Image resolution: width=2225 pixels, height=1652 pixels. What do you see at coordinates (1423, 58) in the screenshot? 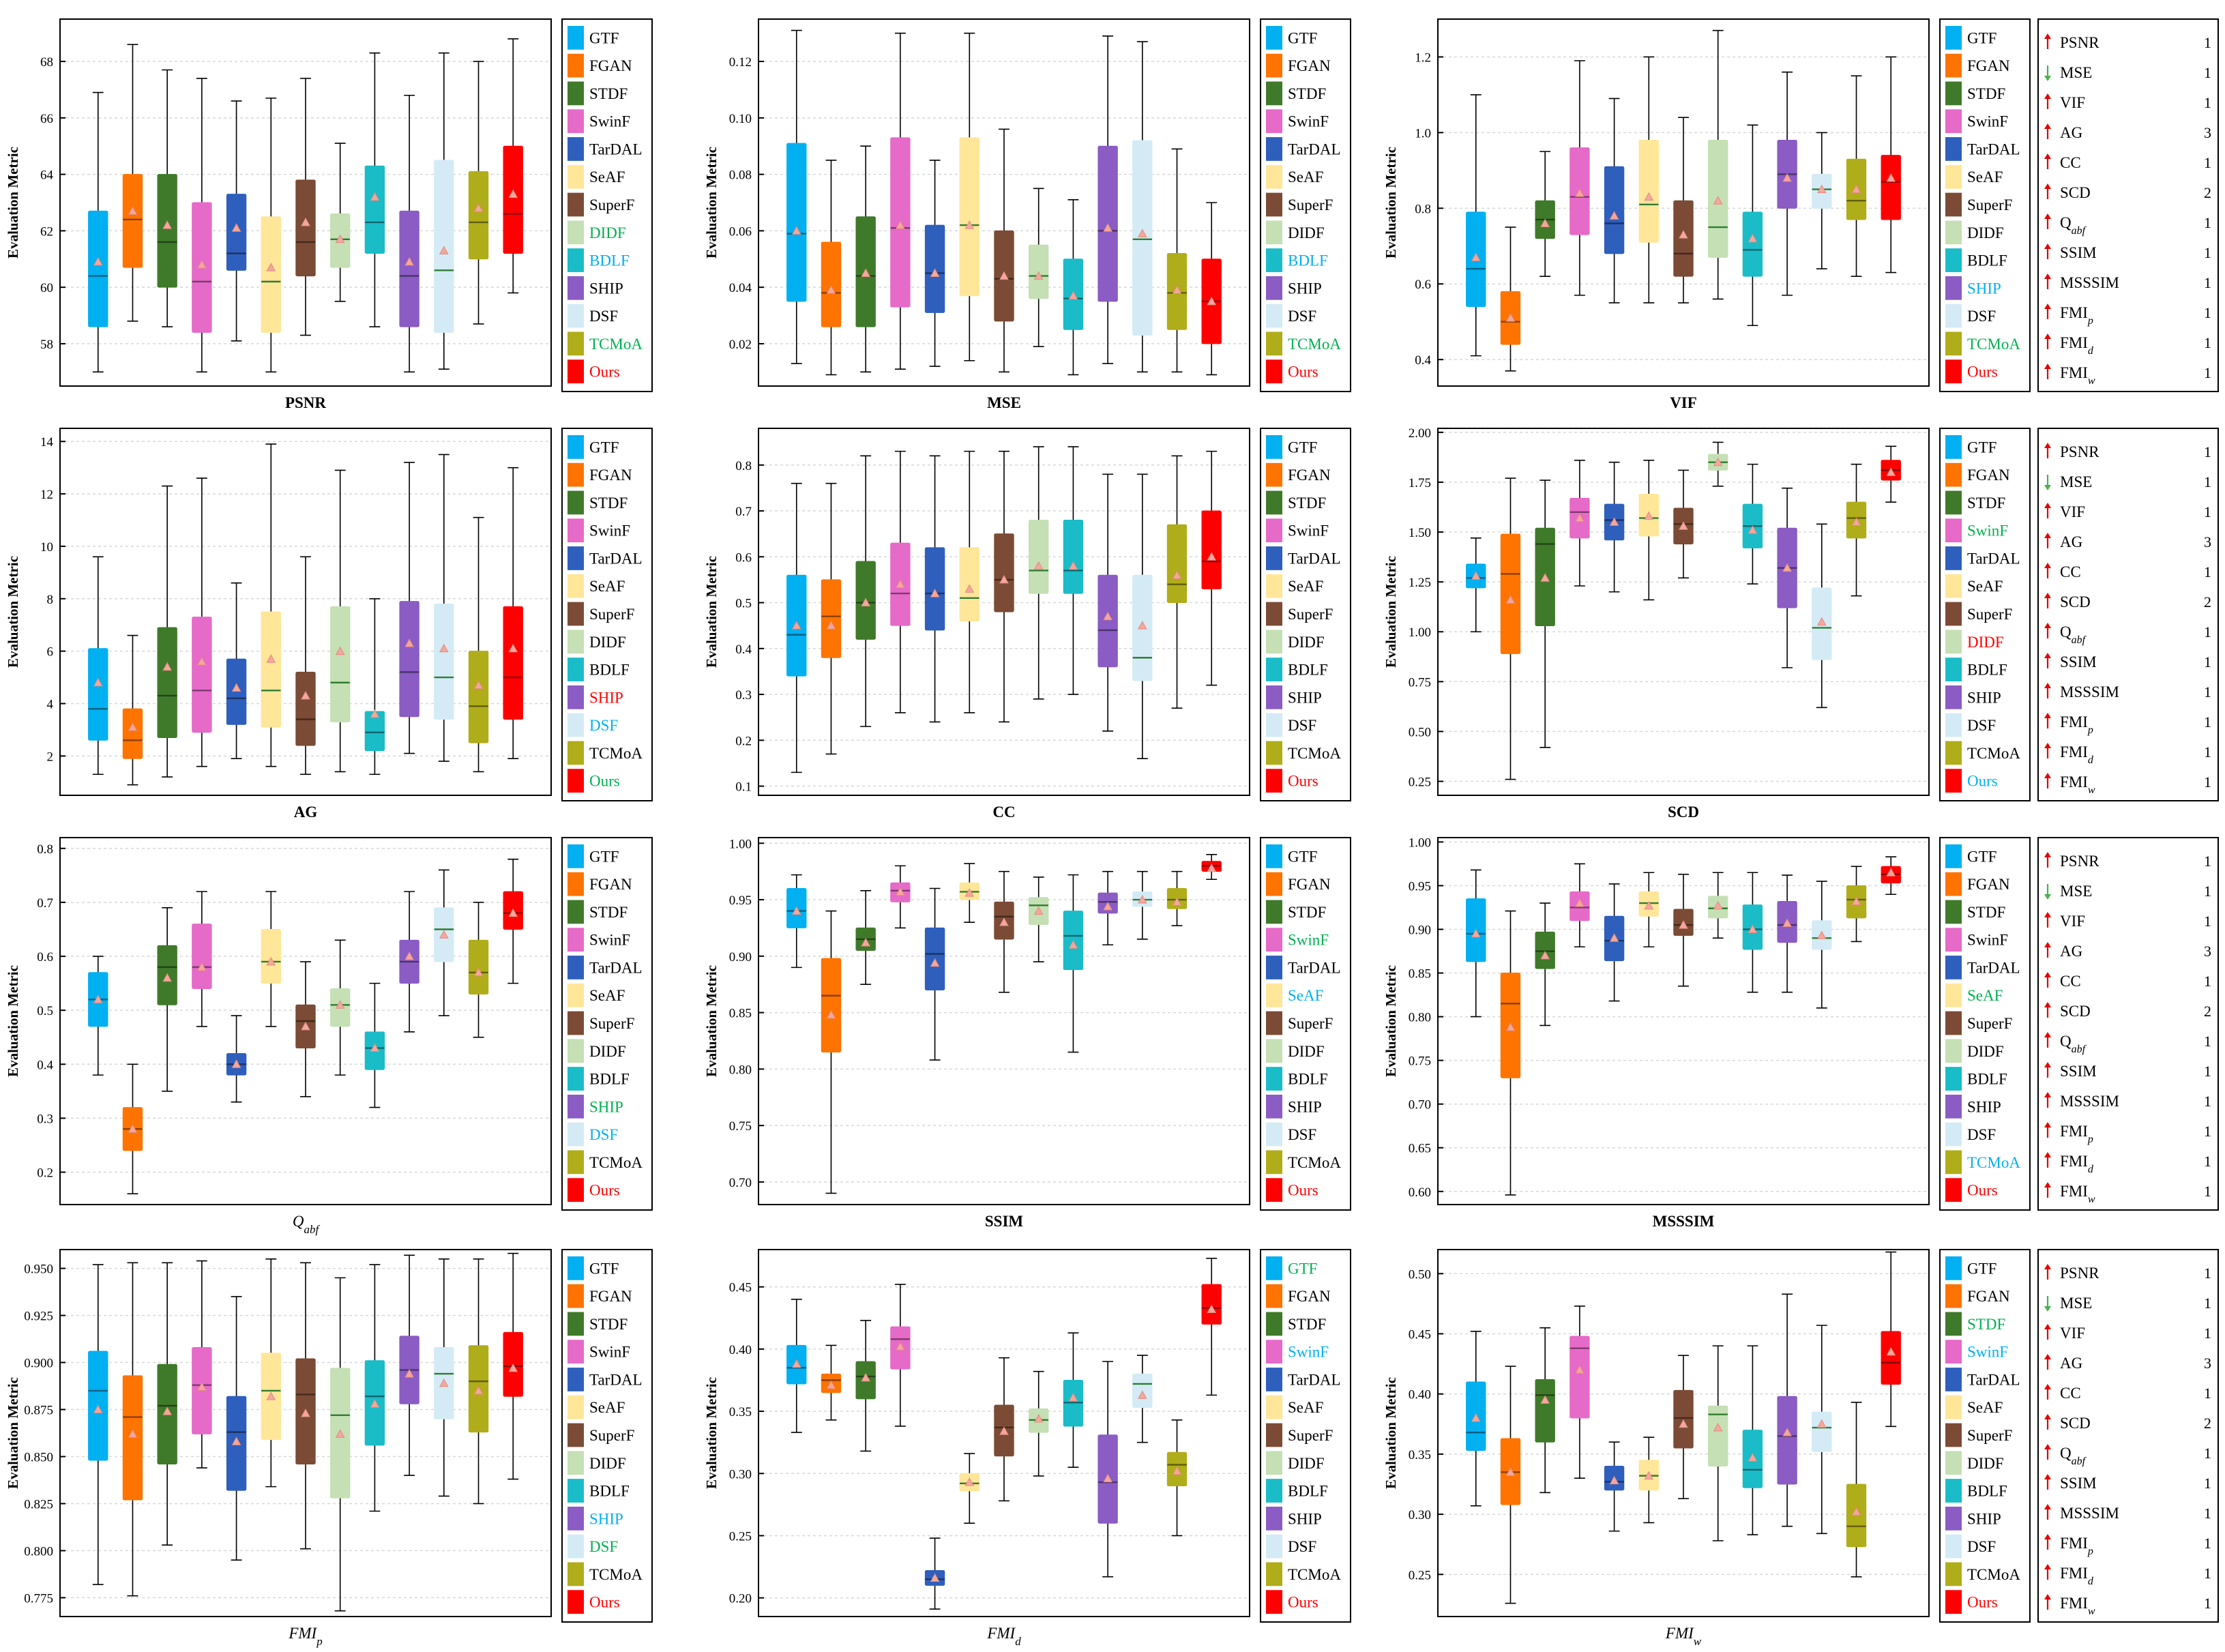
I see `y-tick-label: 1.2` at bounding box center [1423, 58].